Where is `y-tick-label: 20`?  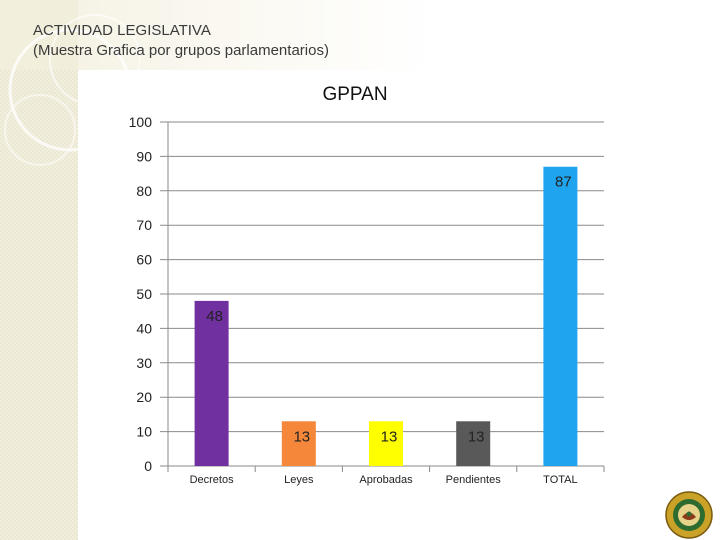
y-tick-label: 20 is located at coordinates (144, 397).